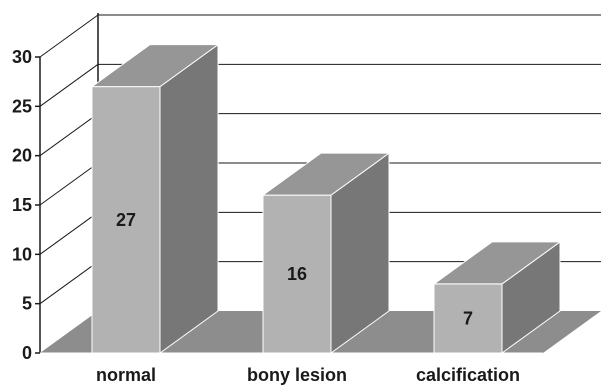  I want to click on y-axis-ticks: 0 5 10 15 20 25 30, so click(26, 205).